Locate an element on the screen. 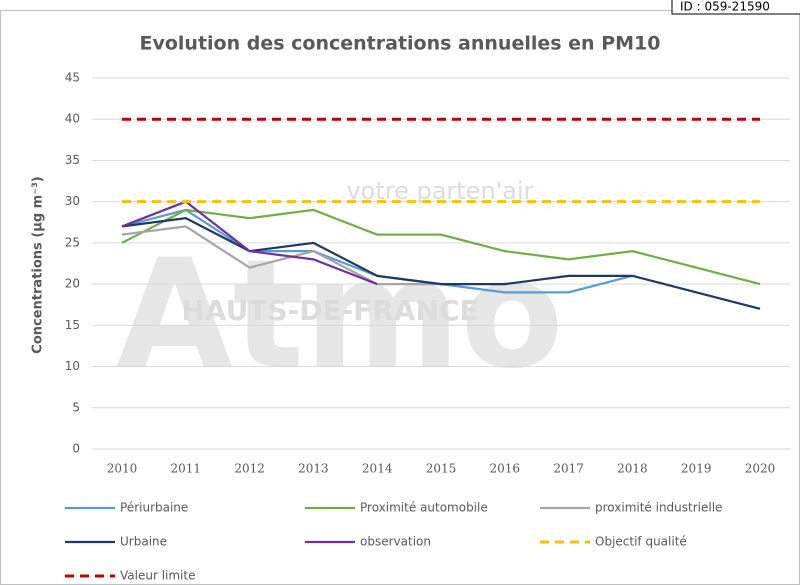 Image resolution: width=800 pixels, height=585 pixels. x-tick-label: 2020 is located at coordinates (760, 469).